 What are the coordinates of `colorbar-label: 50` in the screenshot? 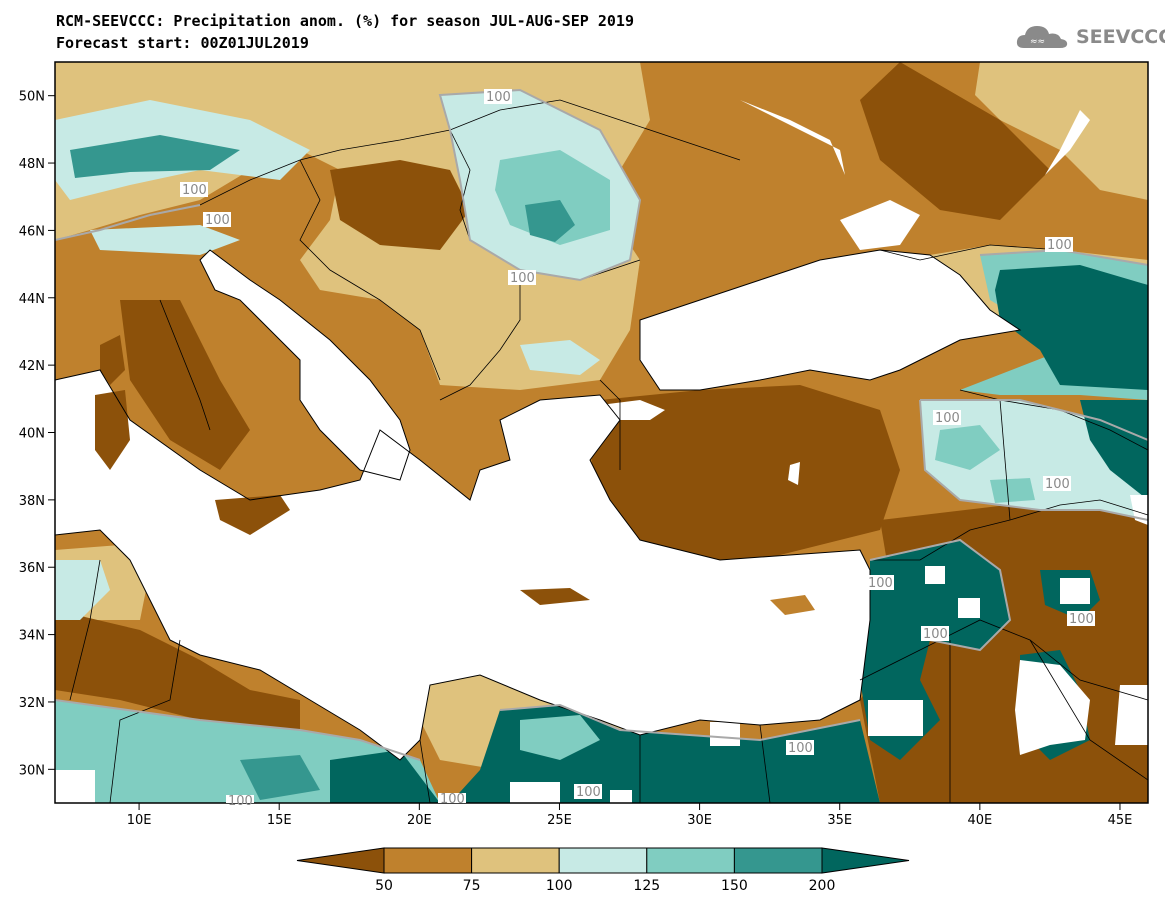 It's located at (384, 886).